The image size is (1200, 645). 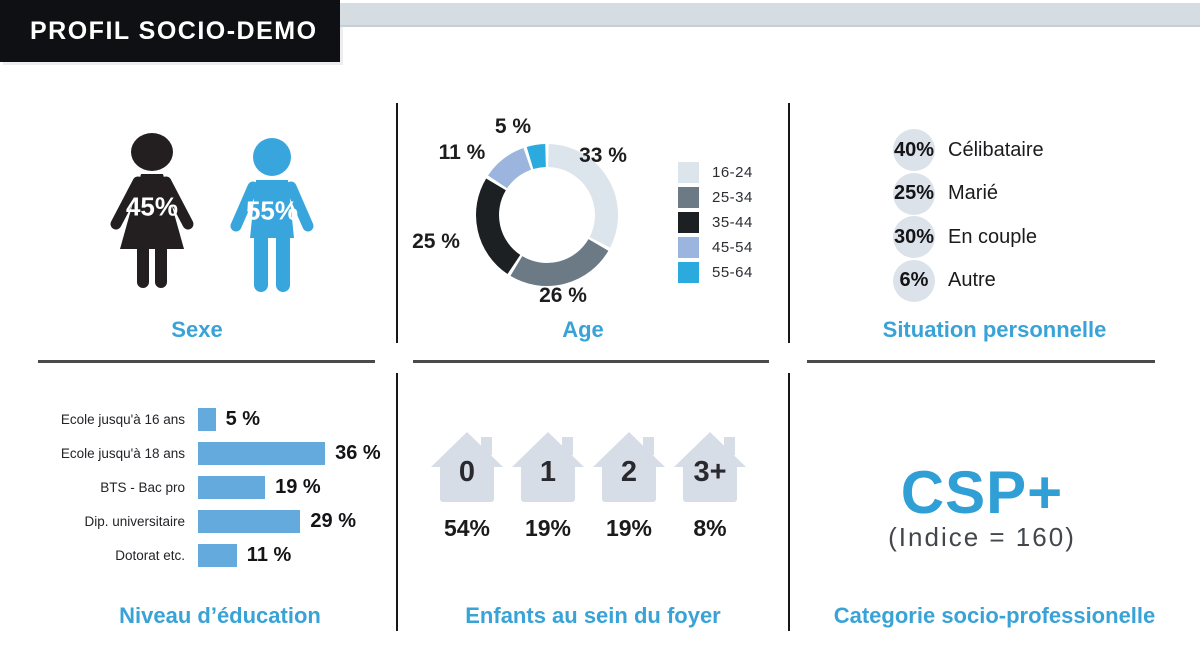 What do you see at coordinates (152, 206) in the screenshot?
I see `female-percentage: 45%` at bounding box center [152, 206].